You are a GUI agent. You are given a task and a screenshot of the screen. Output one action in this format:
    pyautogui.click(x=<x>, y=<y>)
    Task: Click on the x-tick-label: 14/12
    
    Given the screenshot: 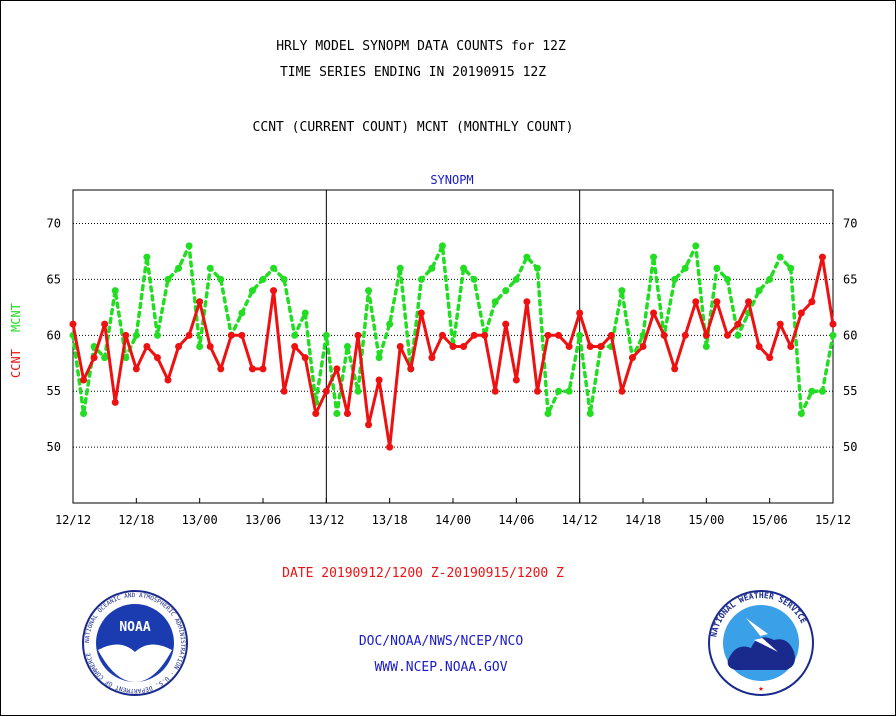 What is the action you would take?
    pyautogui.click(x=580, y=520)
    